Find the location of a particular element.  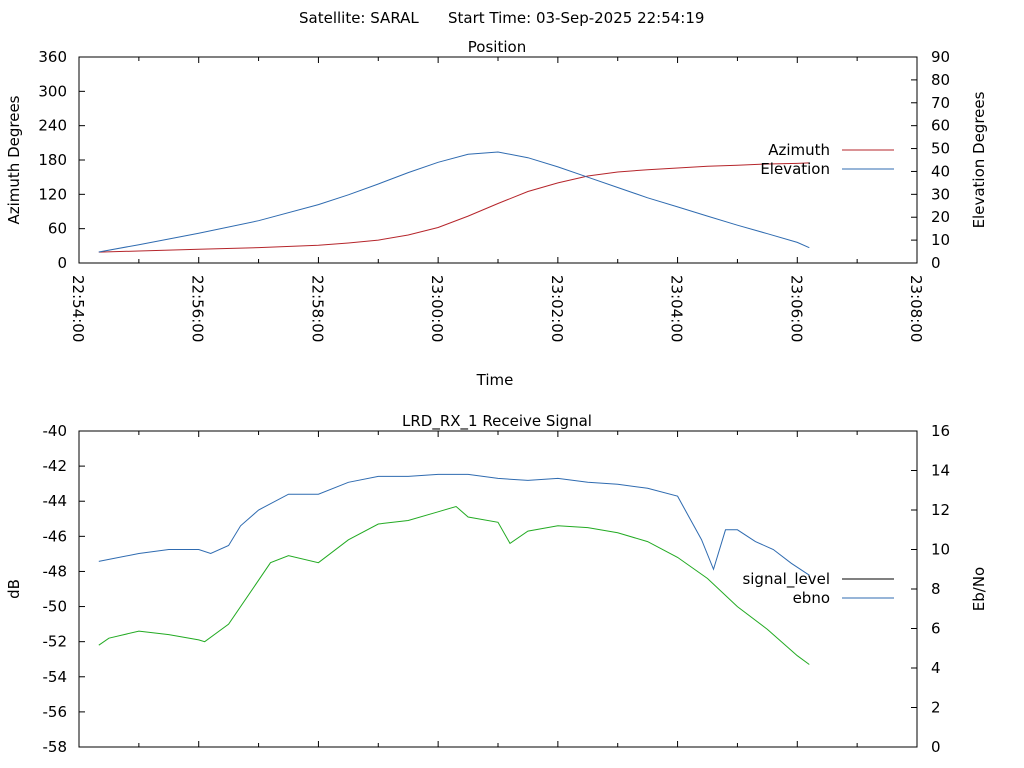

y-tick-label: -56 is located at coordinates (55, 712).